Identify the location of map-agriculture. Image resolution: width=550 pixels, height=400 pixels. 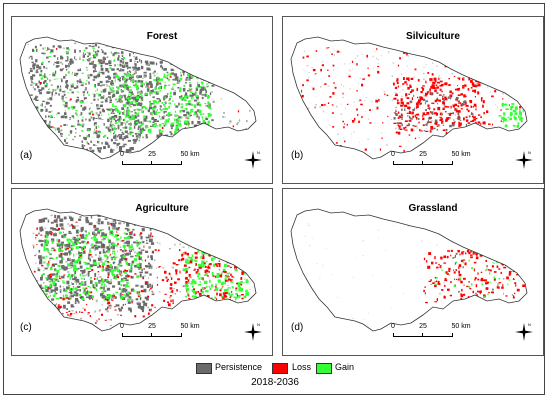
(138, 270).